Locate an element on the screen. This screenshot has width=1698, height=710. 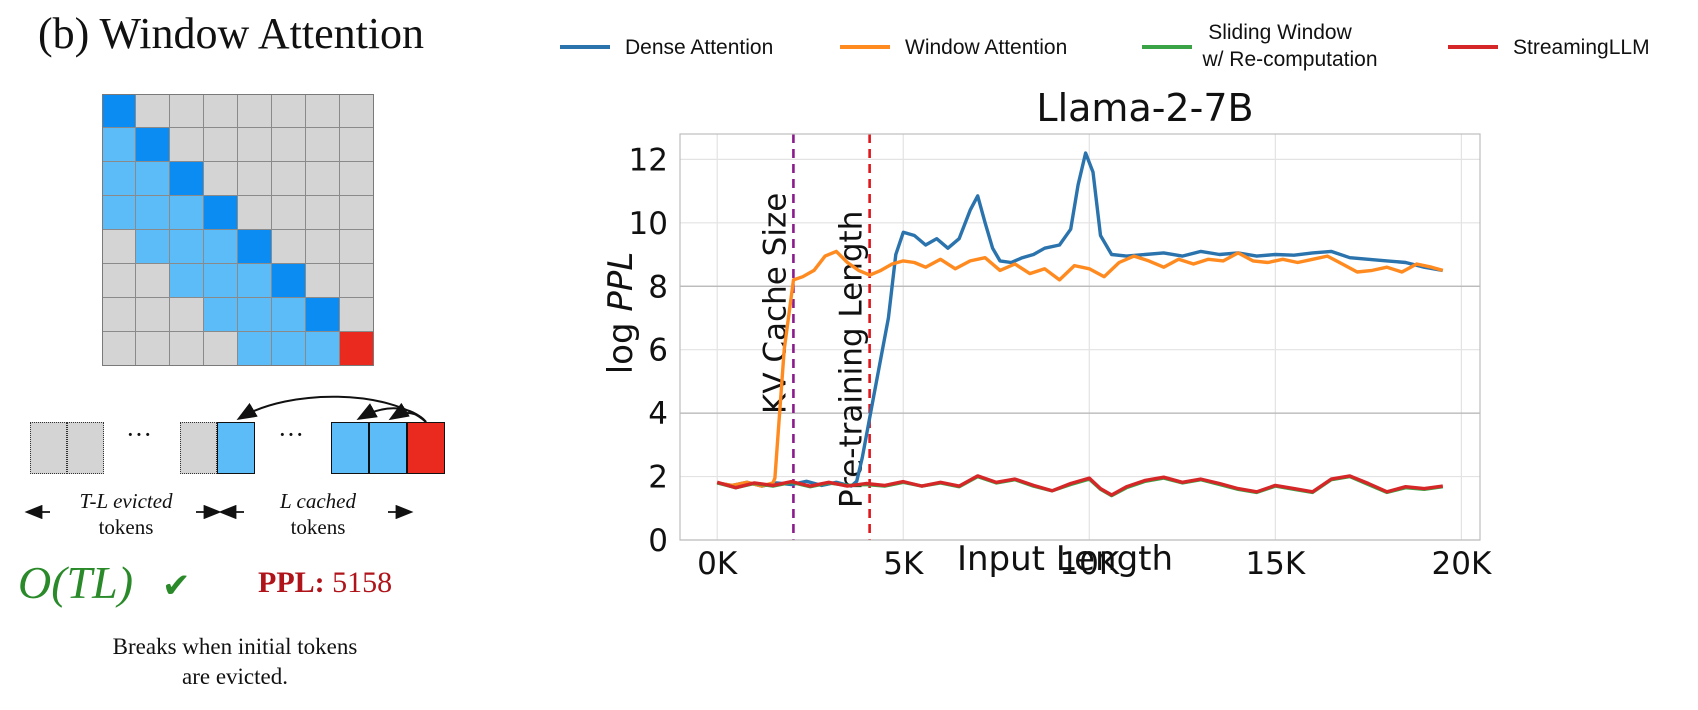
x-tick-labels: 0K 5K 10K 15K 20K is located at coordinates (1094, 564).